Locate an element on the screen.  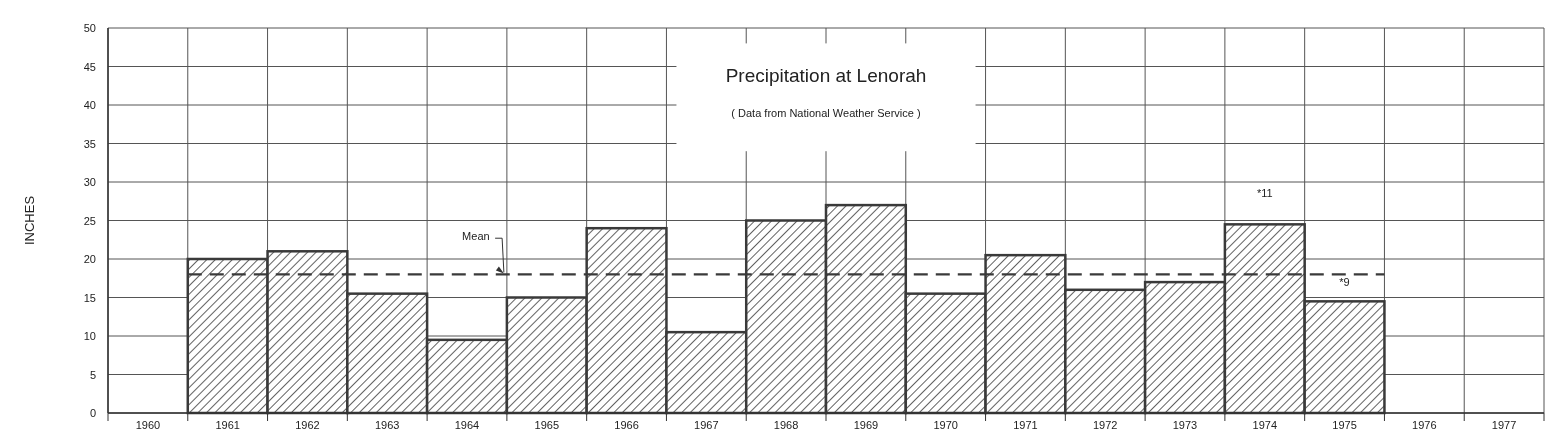
x-tick-label: 1970 is located at coordinates (945, 425).